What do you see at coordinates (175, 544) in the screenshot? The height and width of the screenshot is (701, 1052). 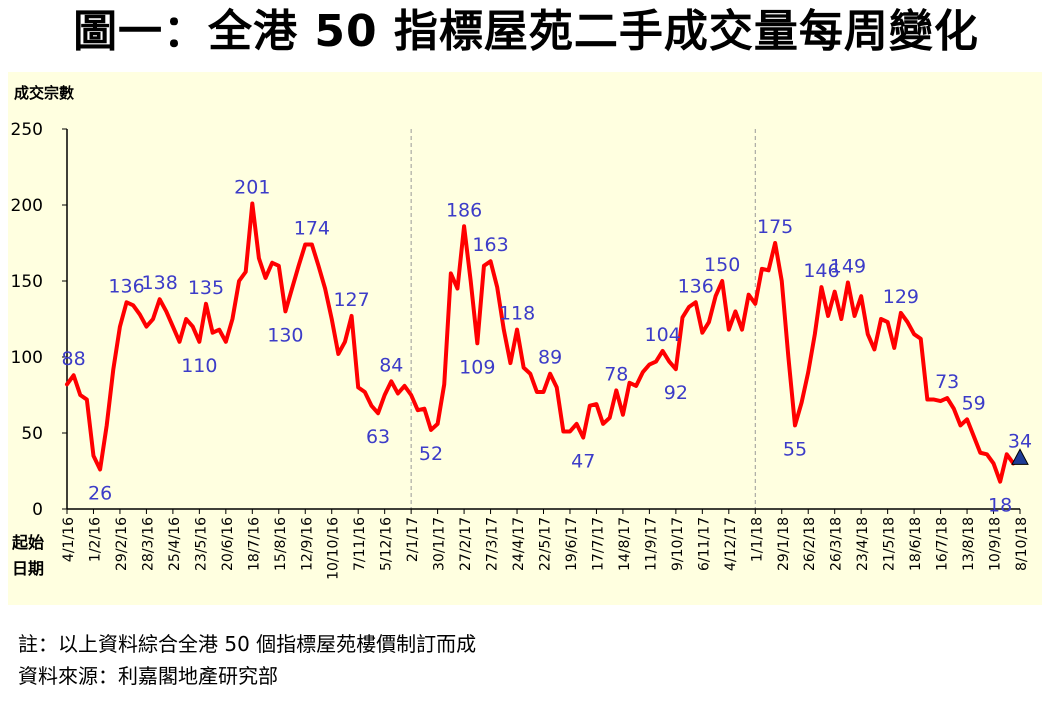 I see `x-tick-label: 25/4/16` at bounding box center [175, 544].